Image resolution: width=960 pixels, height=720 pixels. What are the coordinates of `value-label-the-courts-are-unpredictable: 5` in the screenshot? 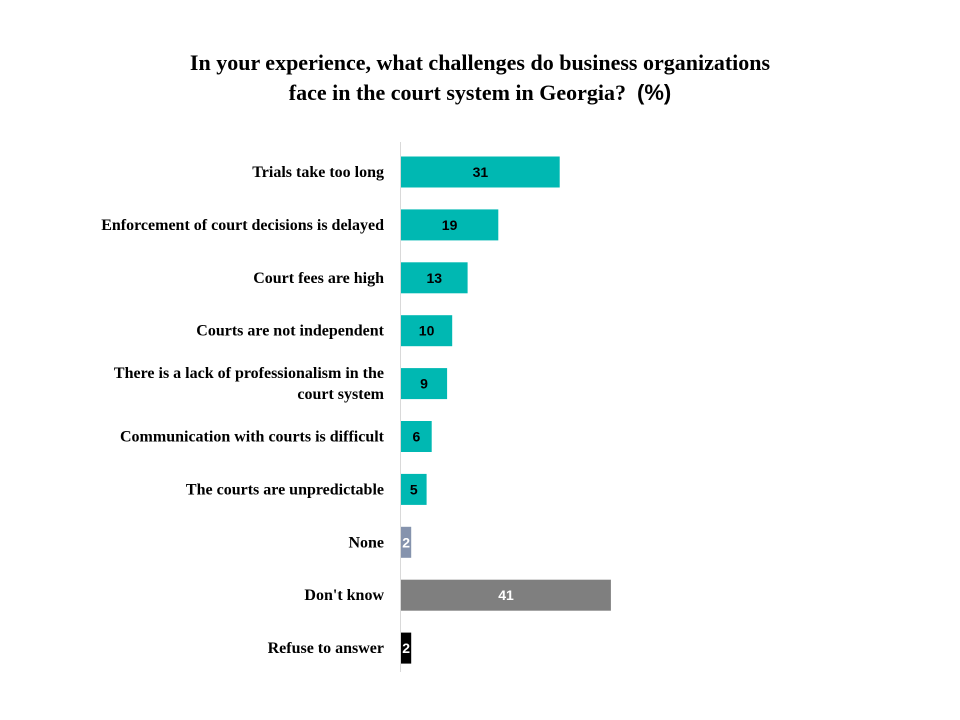 It's located at (414, 489).